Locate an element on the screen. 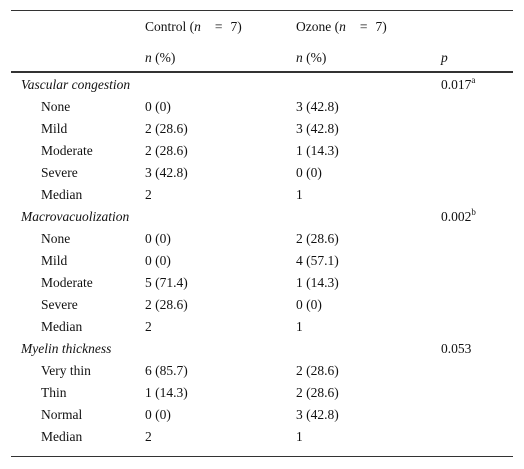  control-value: 5 (71.4) is located at coordinates (166, 282).